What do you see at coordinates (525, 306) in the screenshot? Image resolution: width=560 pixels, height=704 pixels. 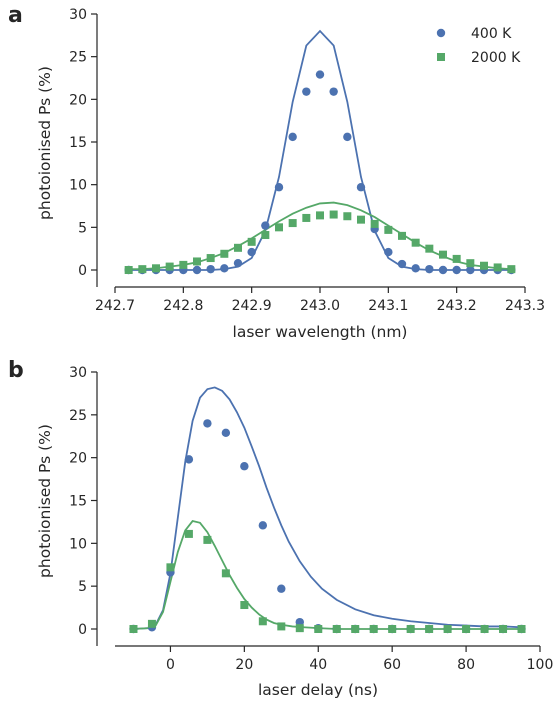 I see `x-tick-label: 243.3` at bounding box center [525, 306].